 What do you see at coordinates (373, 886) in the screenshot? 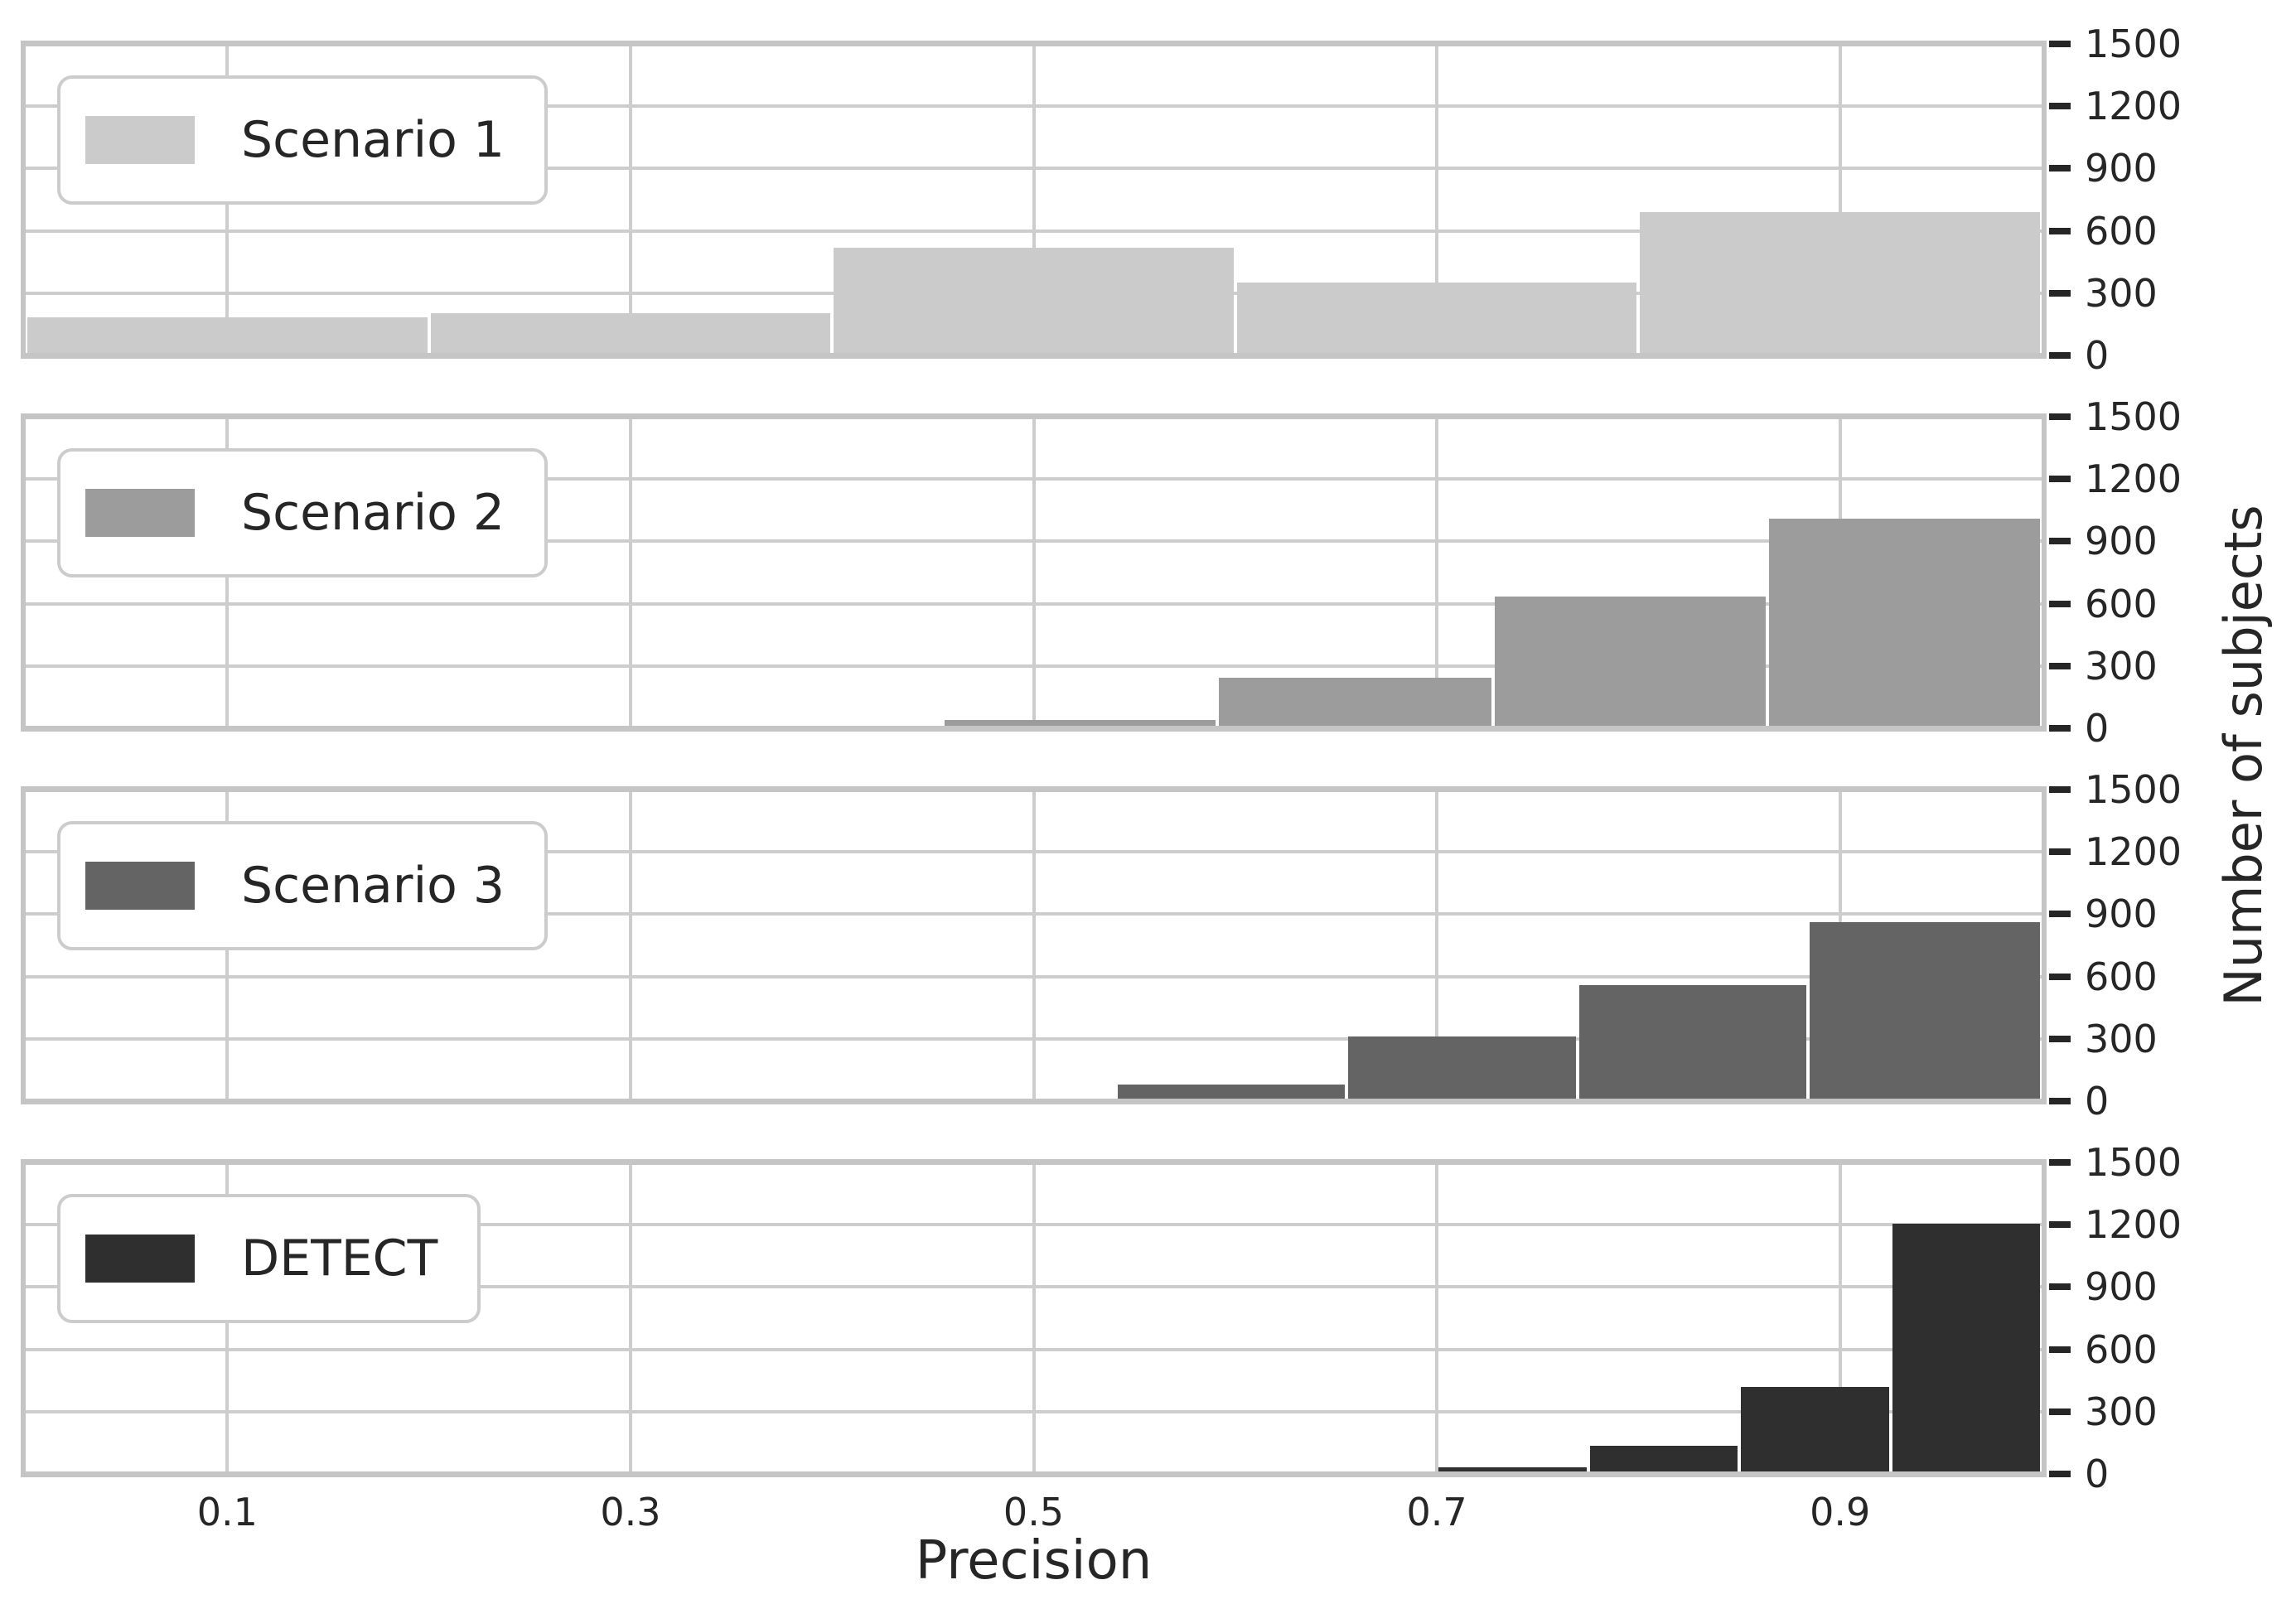
I see `legend-label-scenario-3: Scenario 3` at bounding box center [373, 886].